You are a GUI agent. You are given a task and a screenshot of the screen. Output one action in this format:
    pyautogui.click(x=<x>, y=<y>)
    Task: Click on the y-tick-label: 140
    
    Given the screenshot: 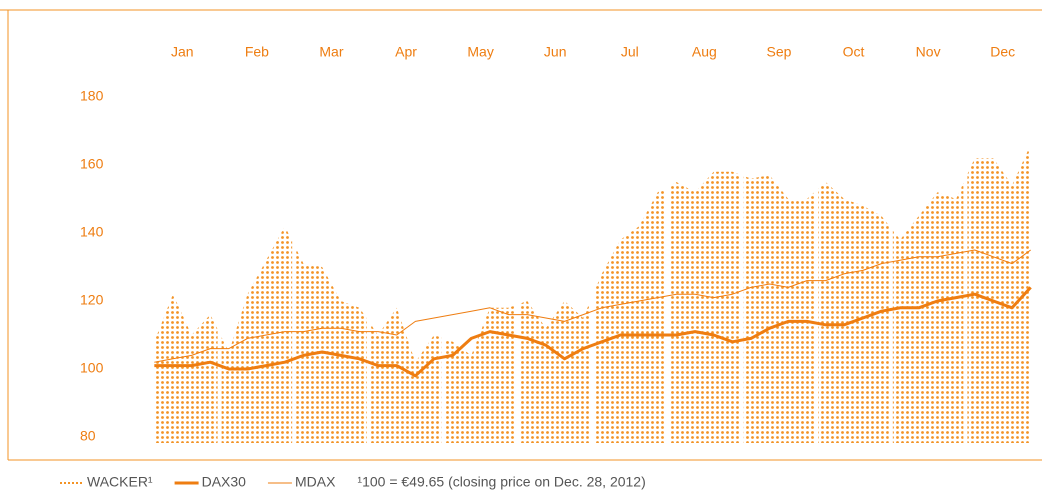 What is the action you would take?
    pyautogui.click(x=92, y=232)
    